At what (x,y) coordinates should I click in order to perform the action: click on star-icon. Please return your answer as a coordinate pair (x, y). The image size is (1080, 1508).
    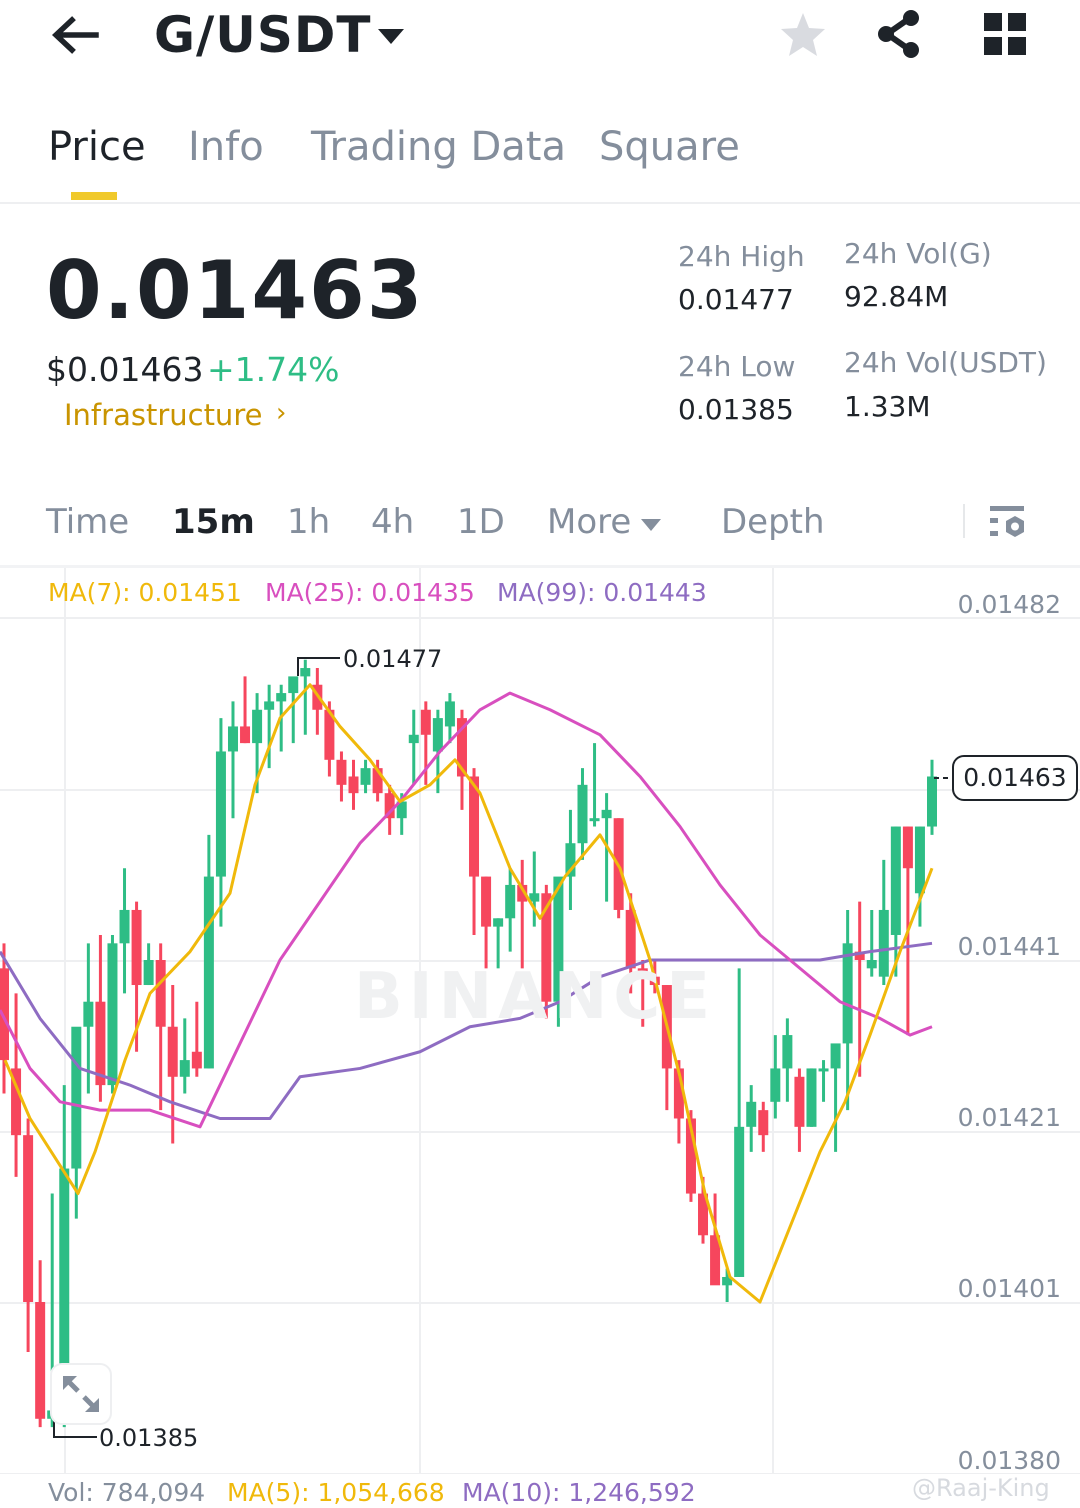
    Looking at the image, I should click on (803, 35).